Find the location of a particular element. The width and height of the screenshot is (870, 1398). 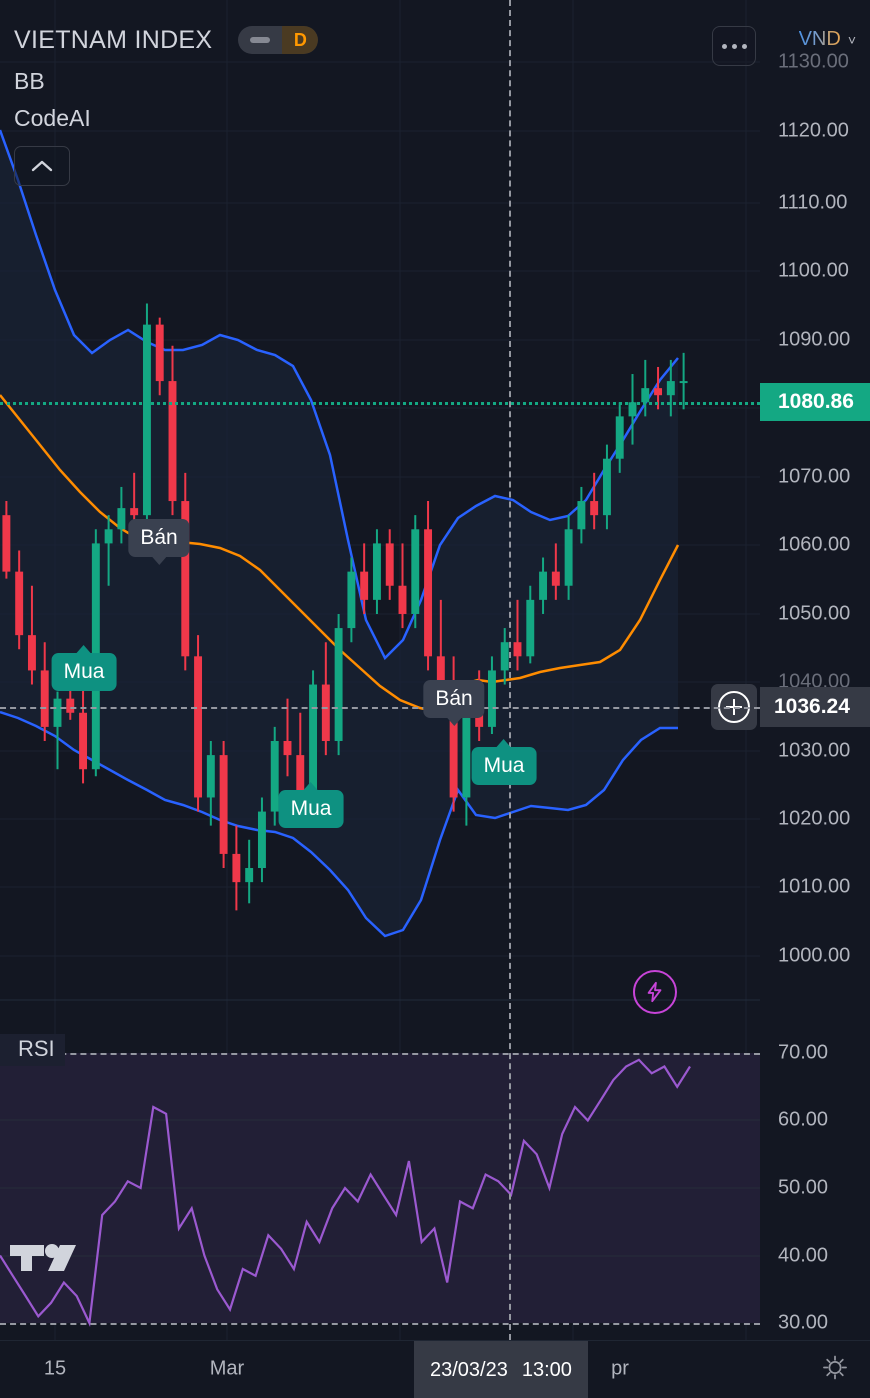

rsi-label: RSI is located at coordinates (36, 1048).